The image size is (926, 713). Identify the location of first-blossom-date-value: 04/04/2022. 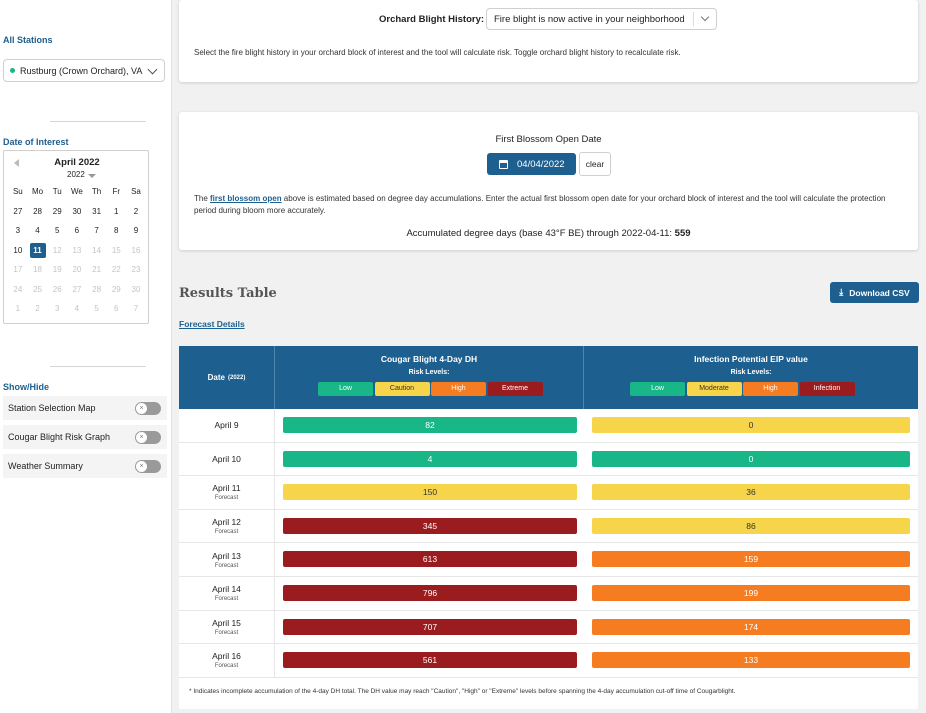
(541, 164).